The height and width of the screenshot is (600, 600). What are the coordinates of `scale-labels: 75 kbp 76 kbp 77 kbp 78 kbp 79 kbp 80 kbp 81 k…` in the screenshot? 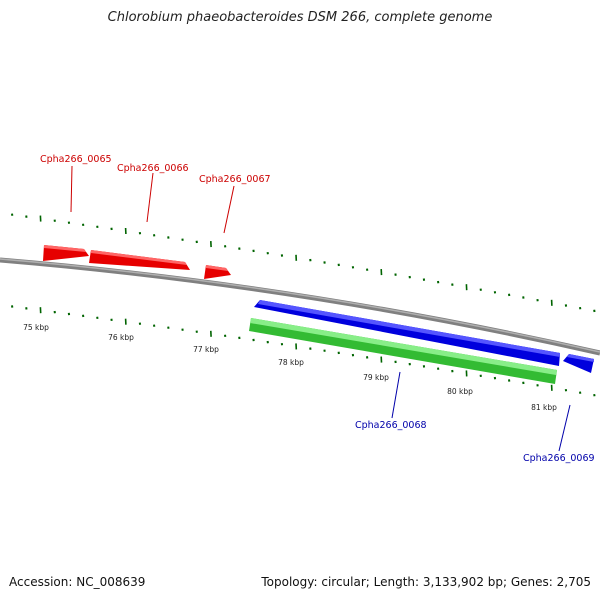 It's located at (290, 367).